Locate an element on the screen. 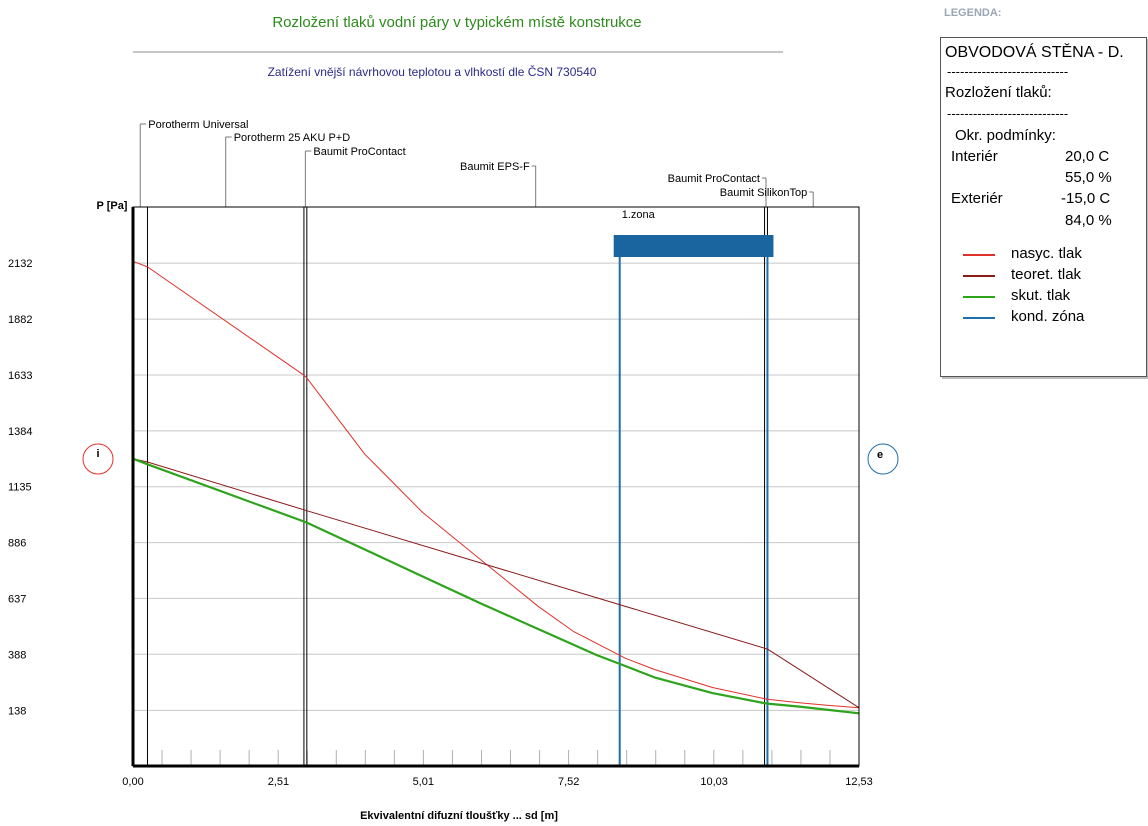 Image resolution: width=1148 pixels, height=826 pixels. zone-label: 1.zona is located at coordinates (639, 215).